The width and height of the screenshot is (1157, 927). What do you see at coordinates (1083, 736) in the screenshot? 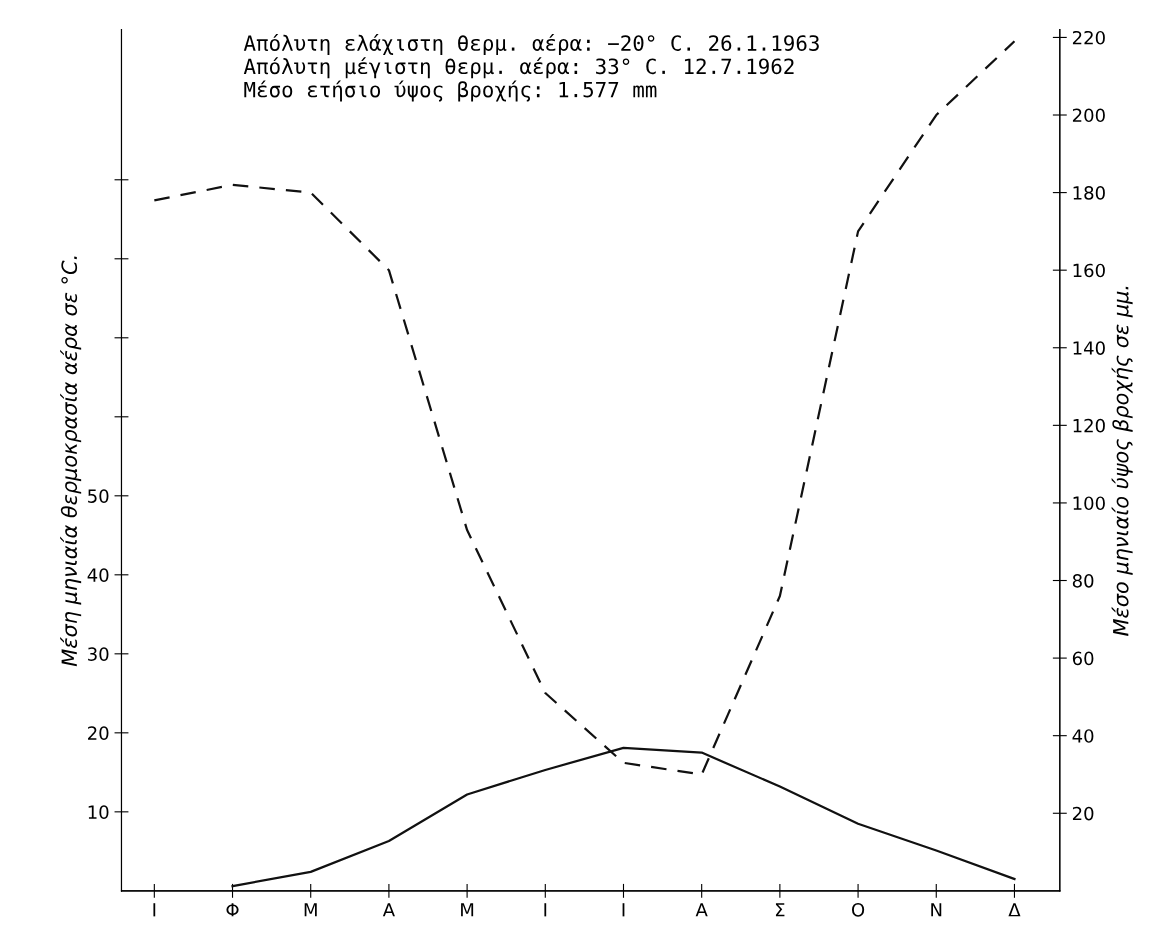
I see `y2-tick-label: 40` at bounding box center [1083, 736].